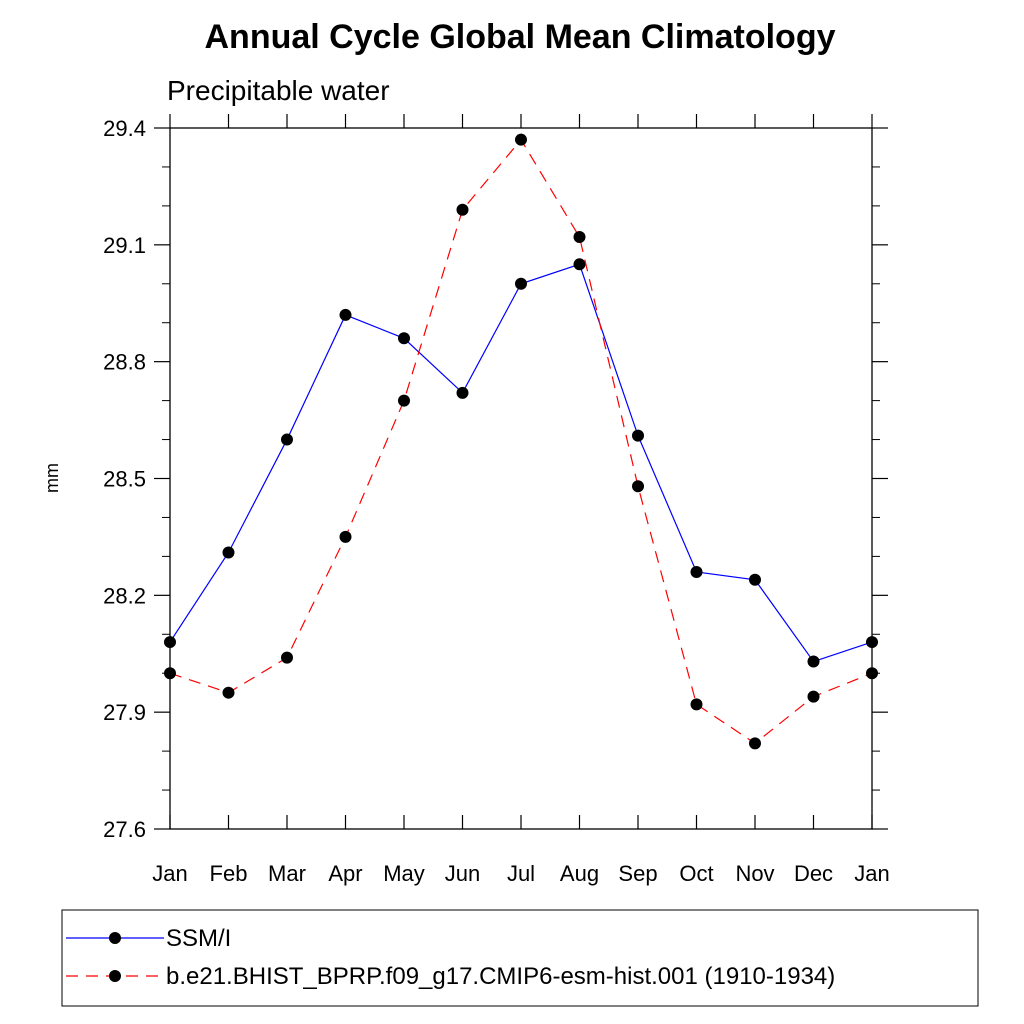 The image size is (1024, 1024). What do you see at coordinates (579, 873) in the screenshot?
I see `x-tick-label: Aug` at bounding box center [579, 873].